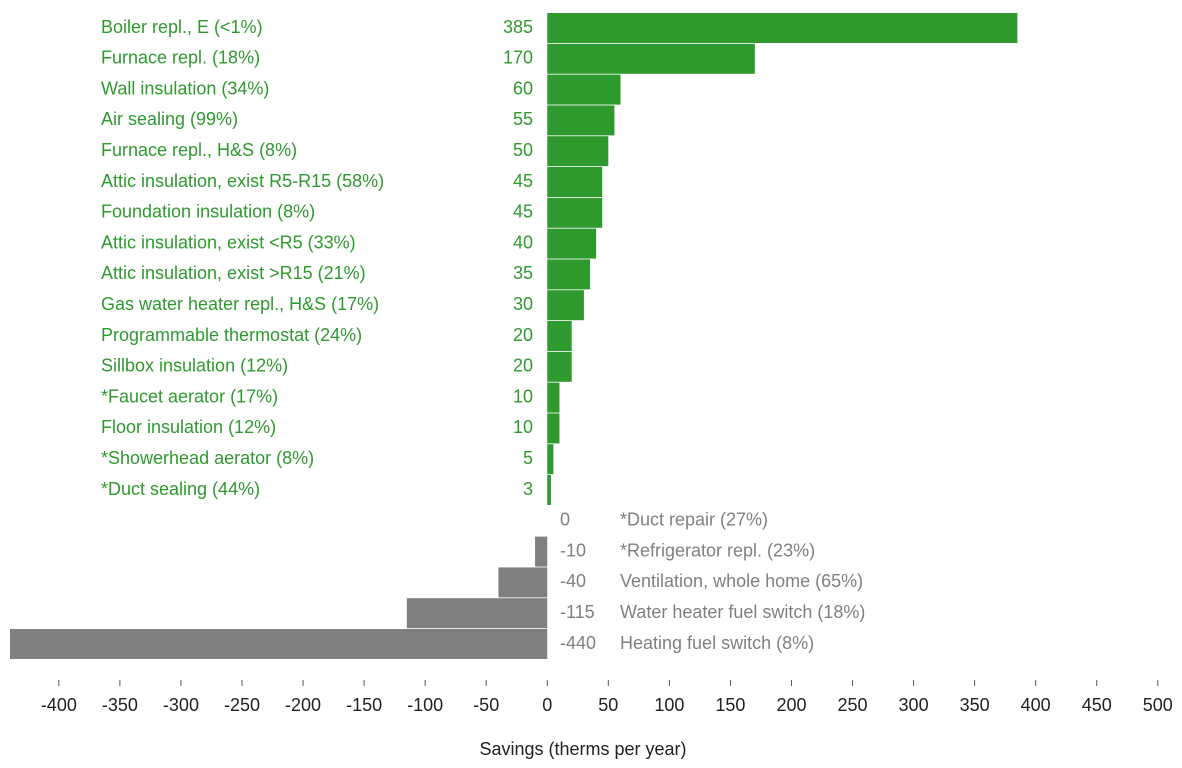 Image resolution: width=1182 pixels, height=768 pixels. Describe the element at coordinates (425, 705) in the screenshot. I see `x-tick-label: -100` at that location.